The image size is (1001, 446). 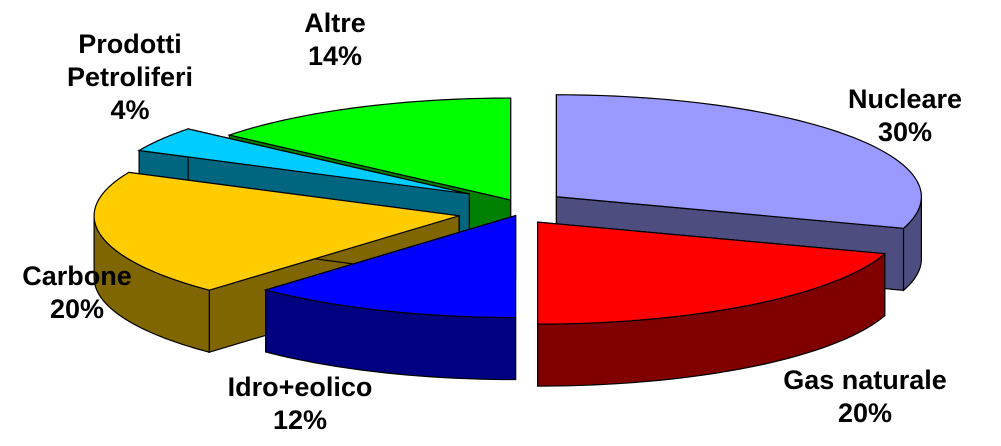 I want to click on label-prodotti-petroliferi-name-line2: Petroliferi, so click(x=130, y=77).